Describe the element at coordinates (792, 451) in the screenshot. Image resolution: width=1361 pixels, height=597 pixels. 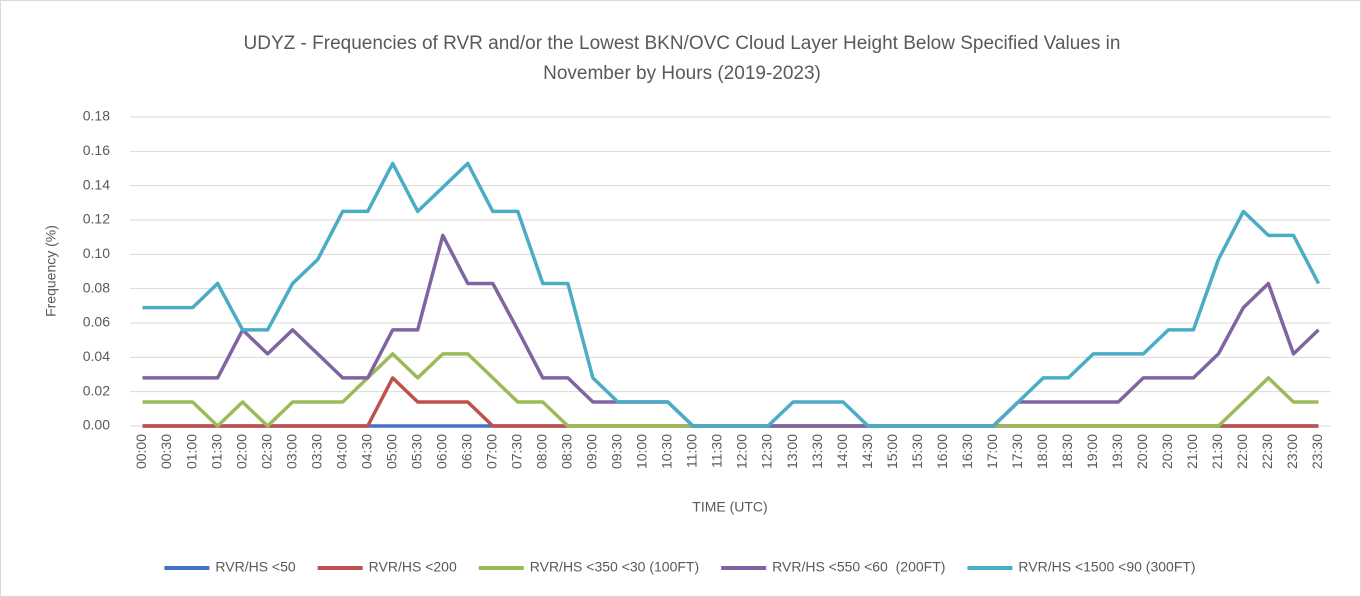
I see `x-tick-label: 13:00` at that location.